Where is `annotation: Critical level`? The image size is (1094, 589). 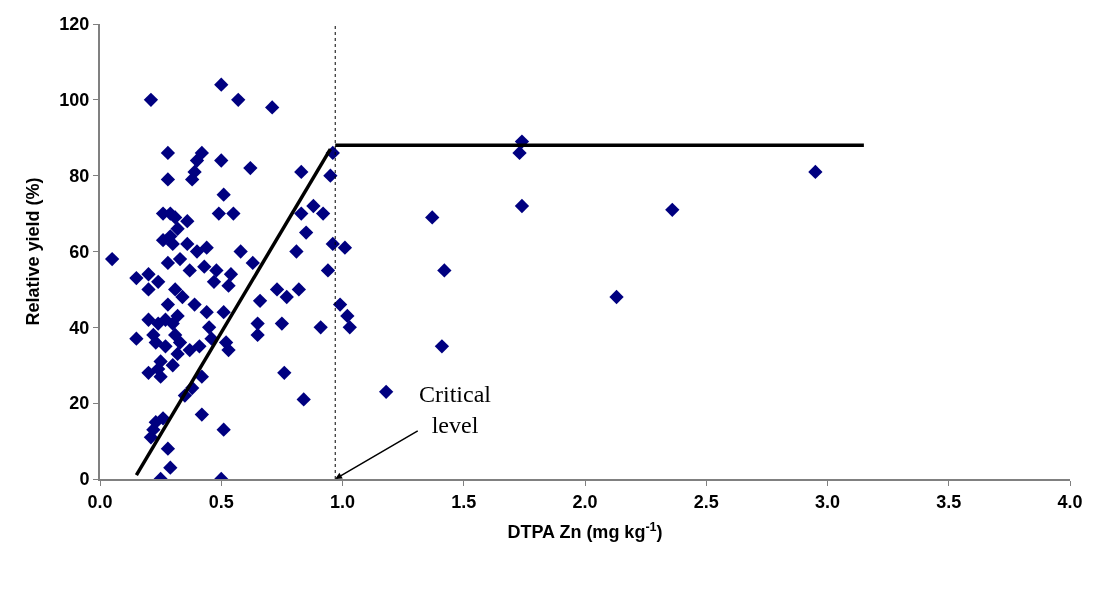 annotation: Critical level is located at coordinates (455, 410).